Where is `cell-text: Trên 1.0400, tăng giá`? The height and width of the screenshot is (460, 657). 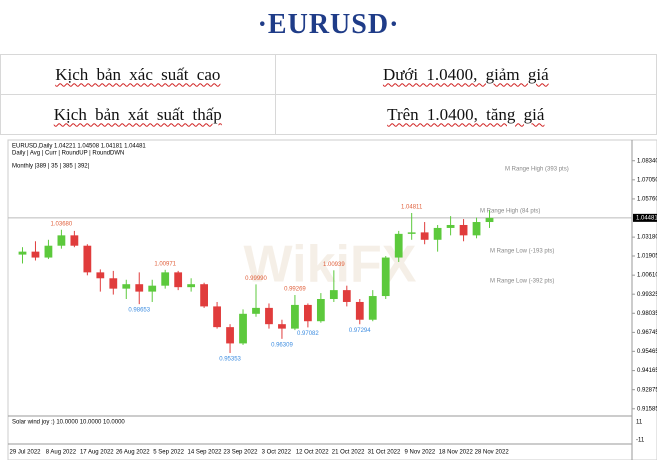
cell-text: Trên 1.0400, tăng giá is located at coordinates (466, 114).